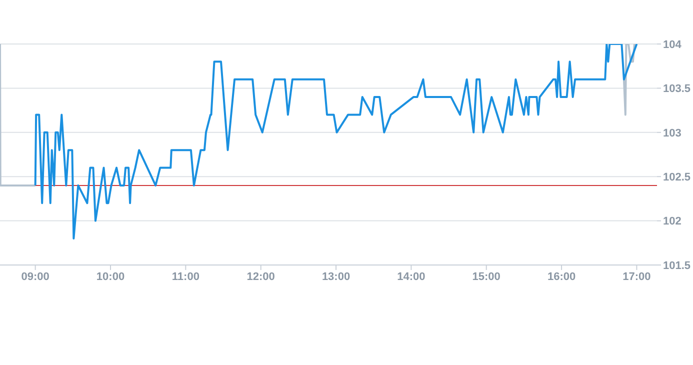  I want to click on x-tick-label: 13:00, so click(336, 276).